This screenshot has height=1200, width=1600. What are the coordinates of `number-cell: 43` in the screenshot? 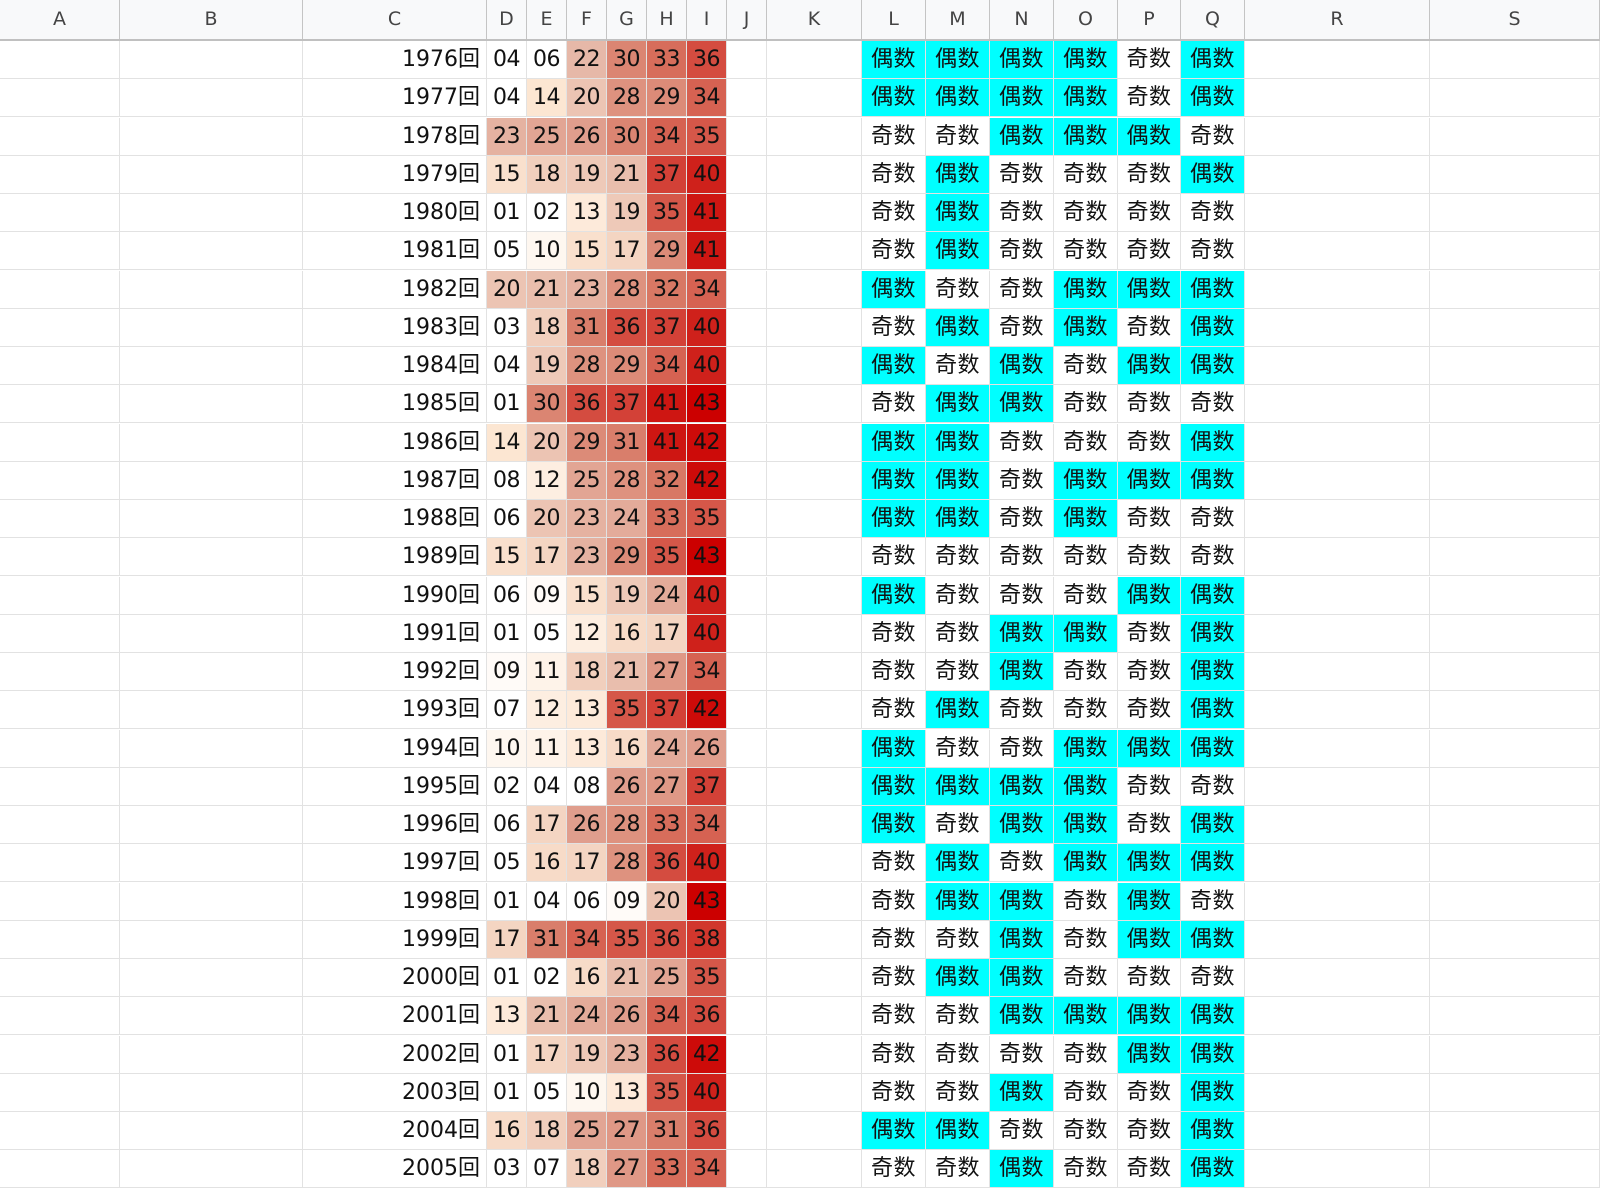 It's located at (707, 404).